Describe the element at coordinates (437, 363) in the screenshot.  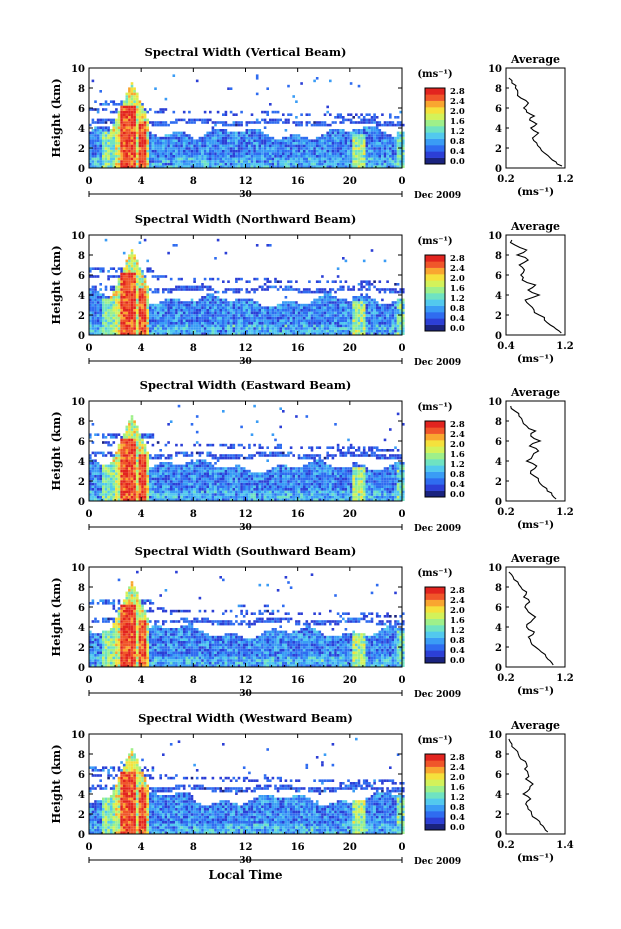
I see `date-label: Dec 2009` at that location.